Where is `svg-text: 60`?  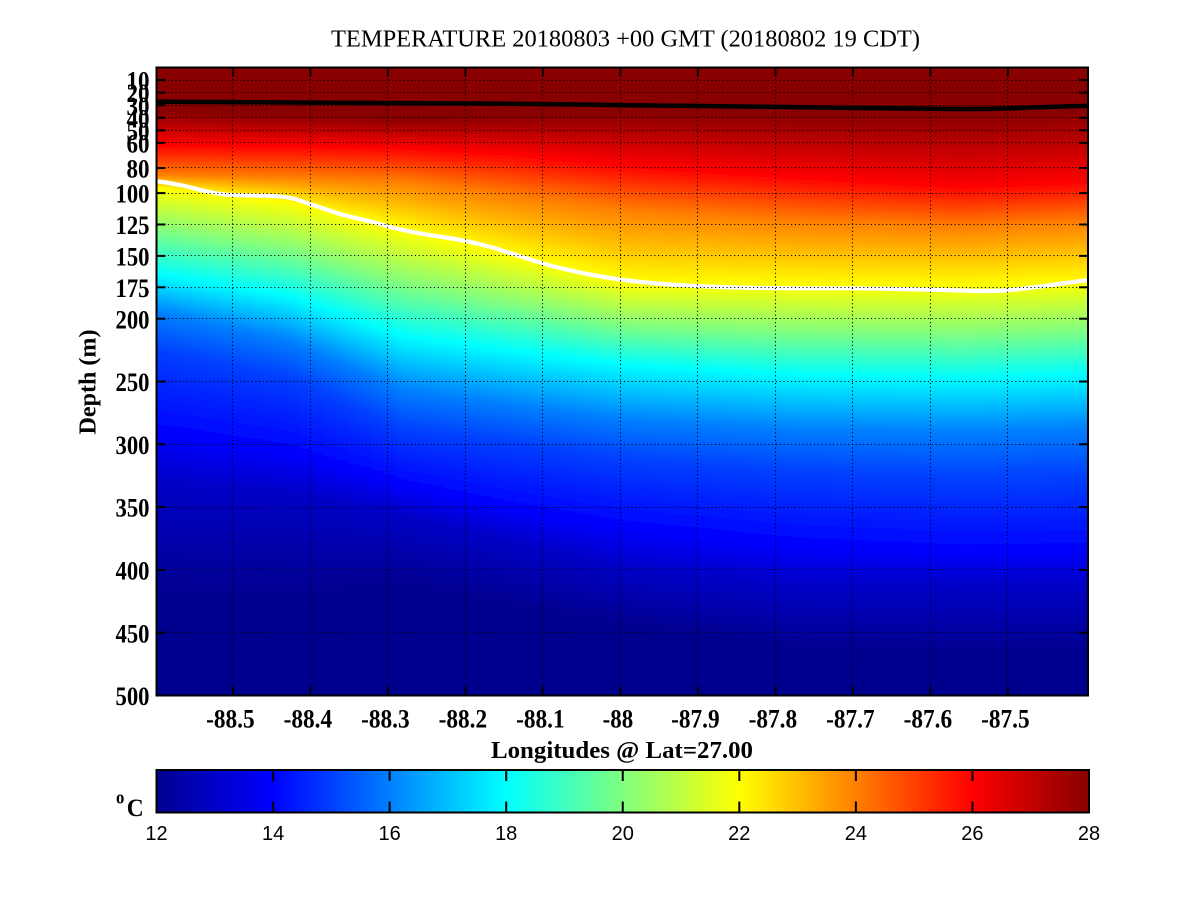 svg-text: 60 is located at coordinates (138, 144).